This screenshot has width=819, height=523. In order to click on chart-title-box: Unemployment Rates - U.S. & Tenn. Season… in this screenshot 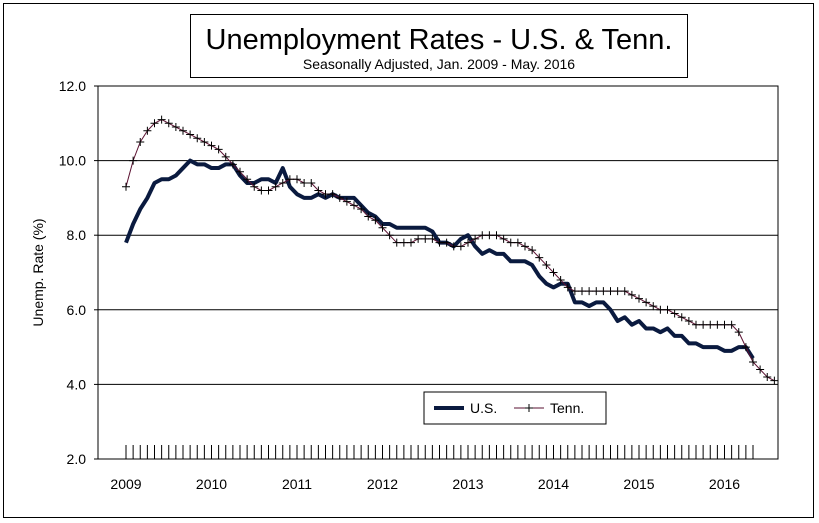, I will do `click(439, 46)`.